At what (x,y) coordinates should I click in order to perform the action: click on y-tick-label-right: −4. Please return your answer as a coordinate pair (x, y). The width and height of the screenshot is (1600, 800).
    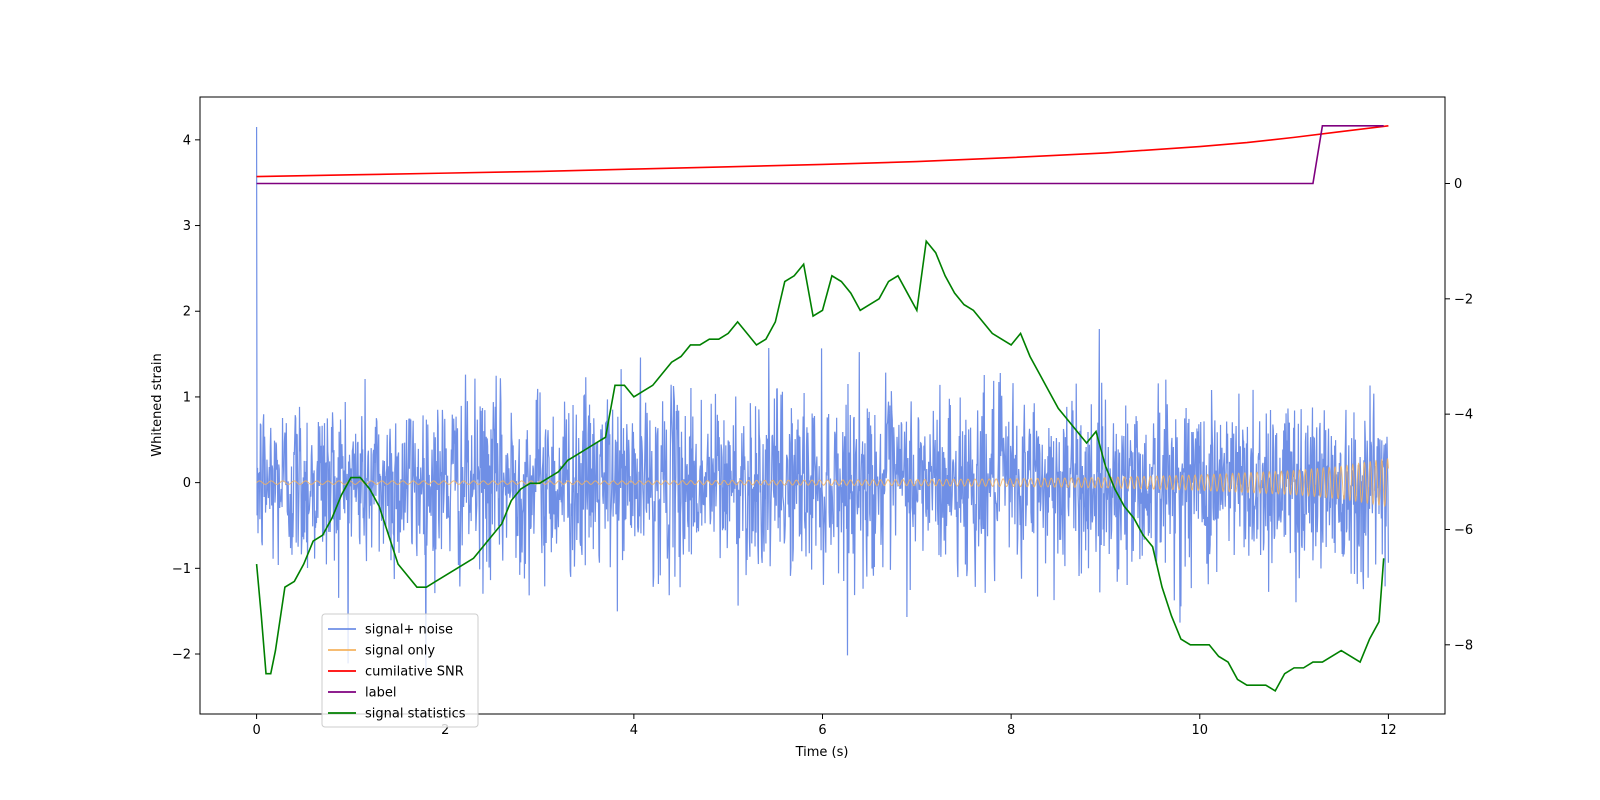
    Looking at the image, I should click on (1463, 415).